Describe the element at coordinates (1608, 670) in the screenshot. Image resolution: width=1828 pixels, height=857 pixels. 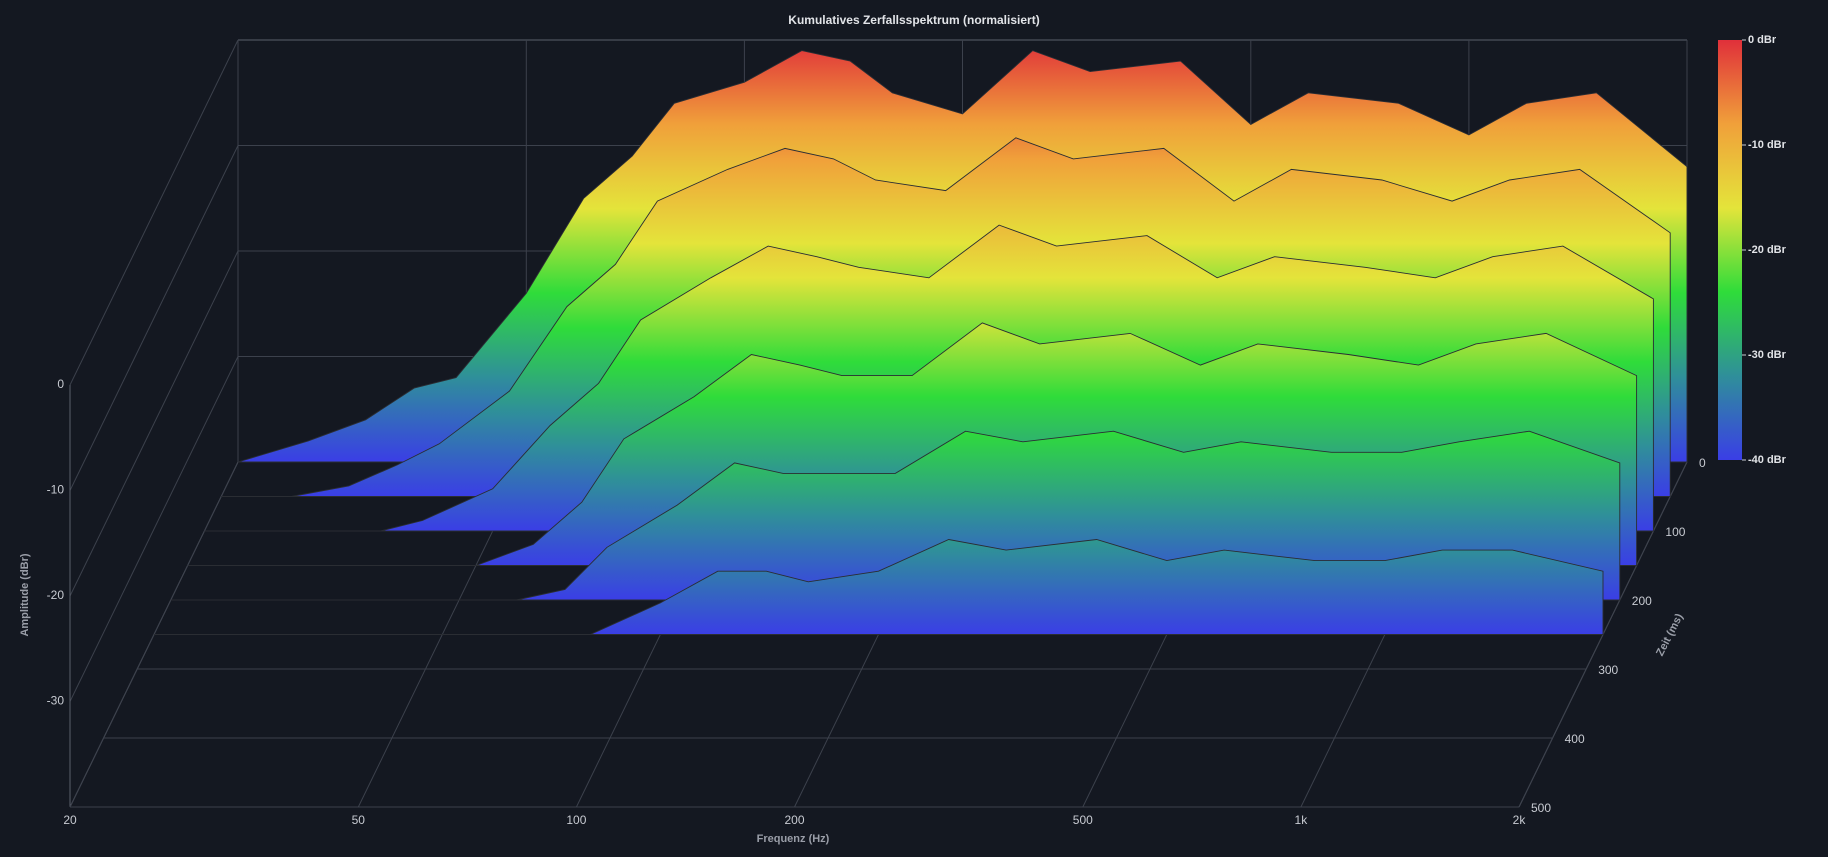
I see `time-tick-label: 300` at that location.